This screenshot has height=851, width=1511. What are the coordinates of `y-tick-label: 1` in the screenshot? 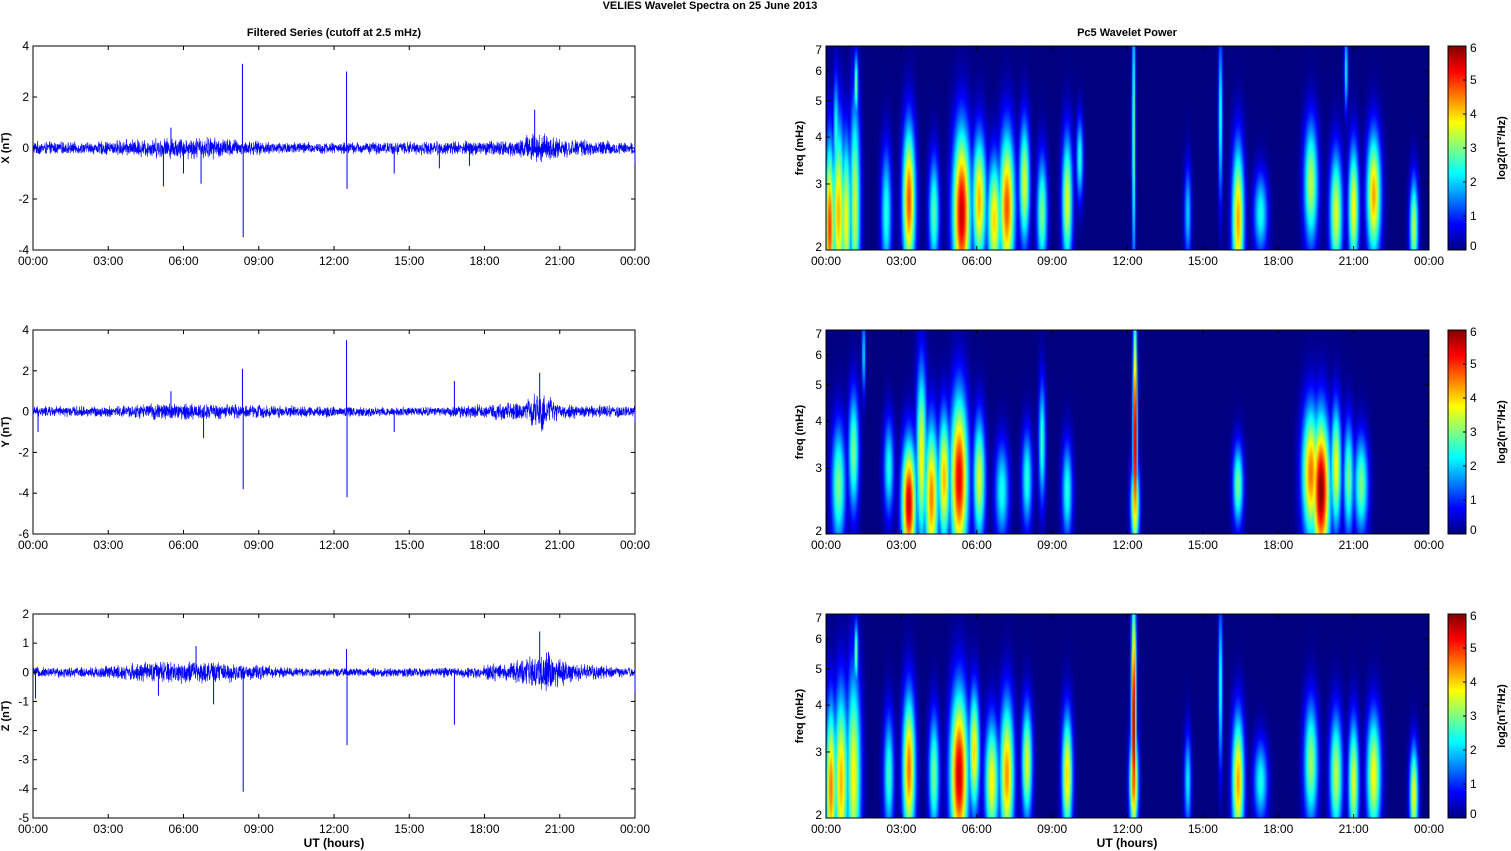 It's located at (25, 643).